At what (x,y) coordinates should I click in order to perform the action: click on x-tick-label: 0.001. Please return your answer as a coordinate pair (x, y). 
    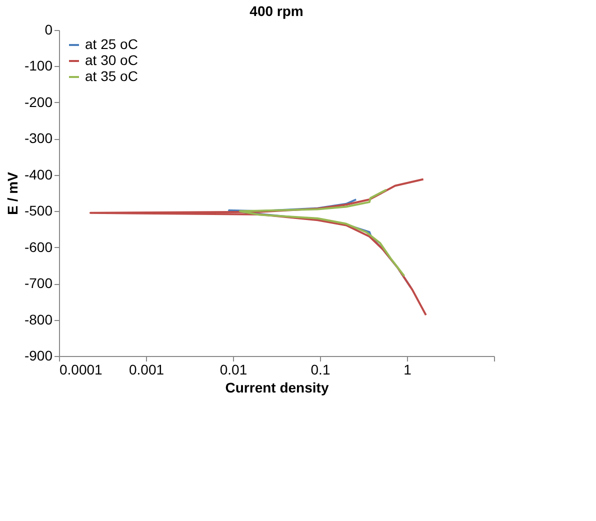
    Looking at the image, I should click on (146, 370).